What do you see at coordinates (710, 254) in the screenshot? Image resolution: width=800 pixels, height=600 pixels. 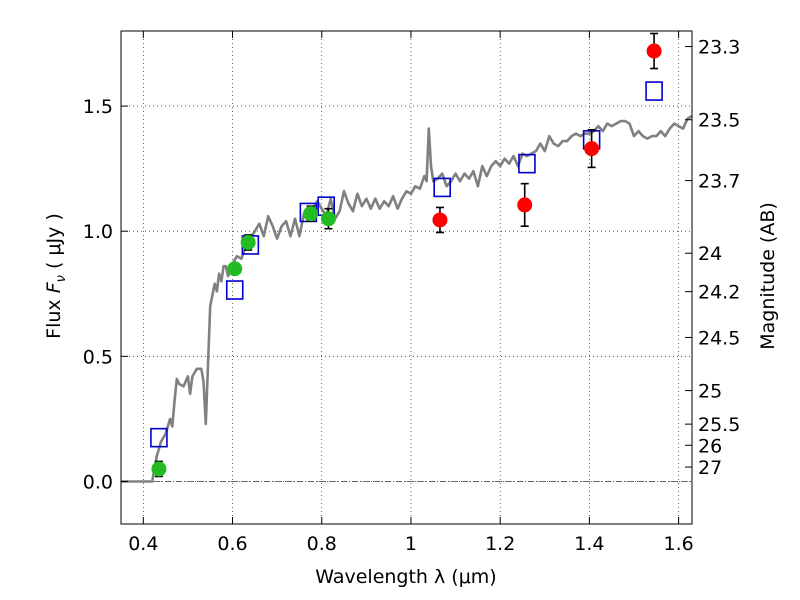 I see `magnitude-tick-label: 24` at bounding box center [710, 254].